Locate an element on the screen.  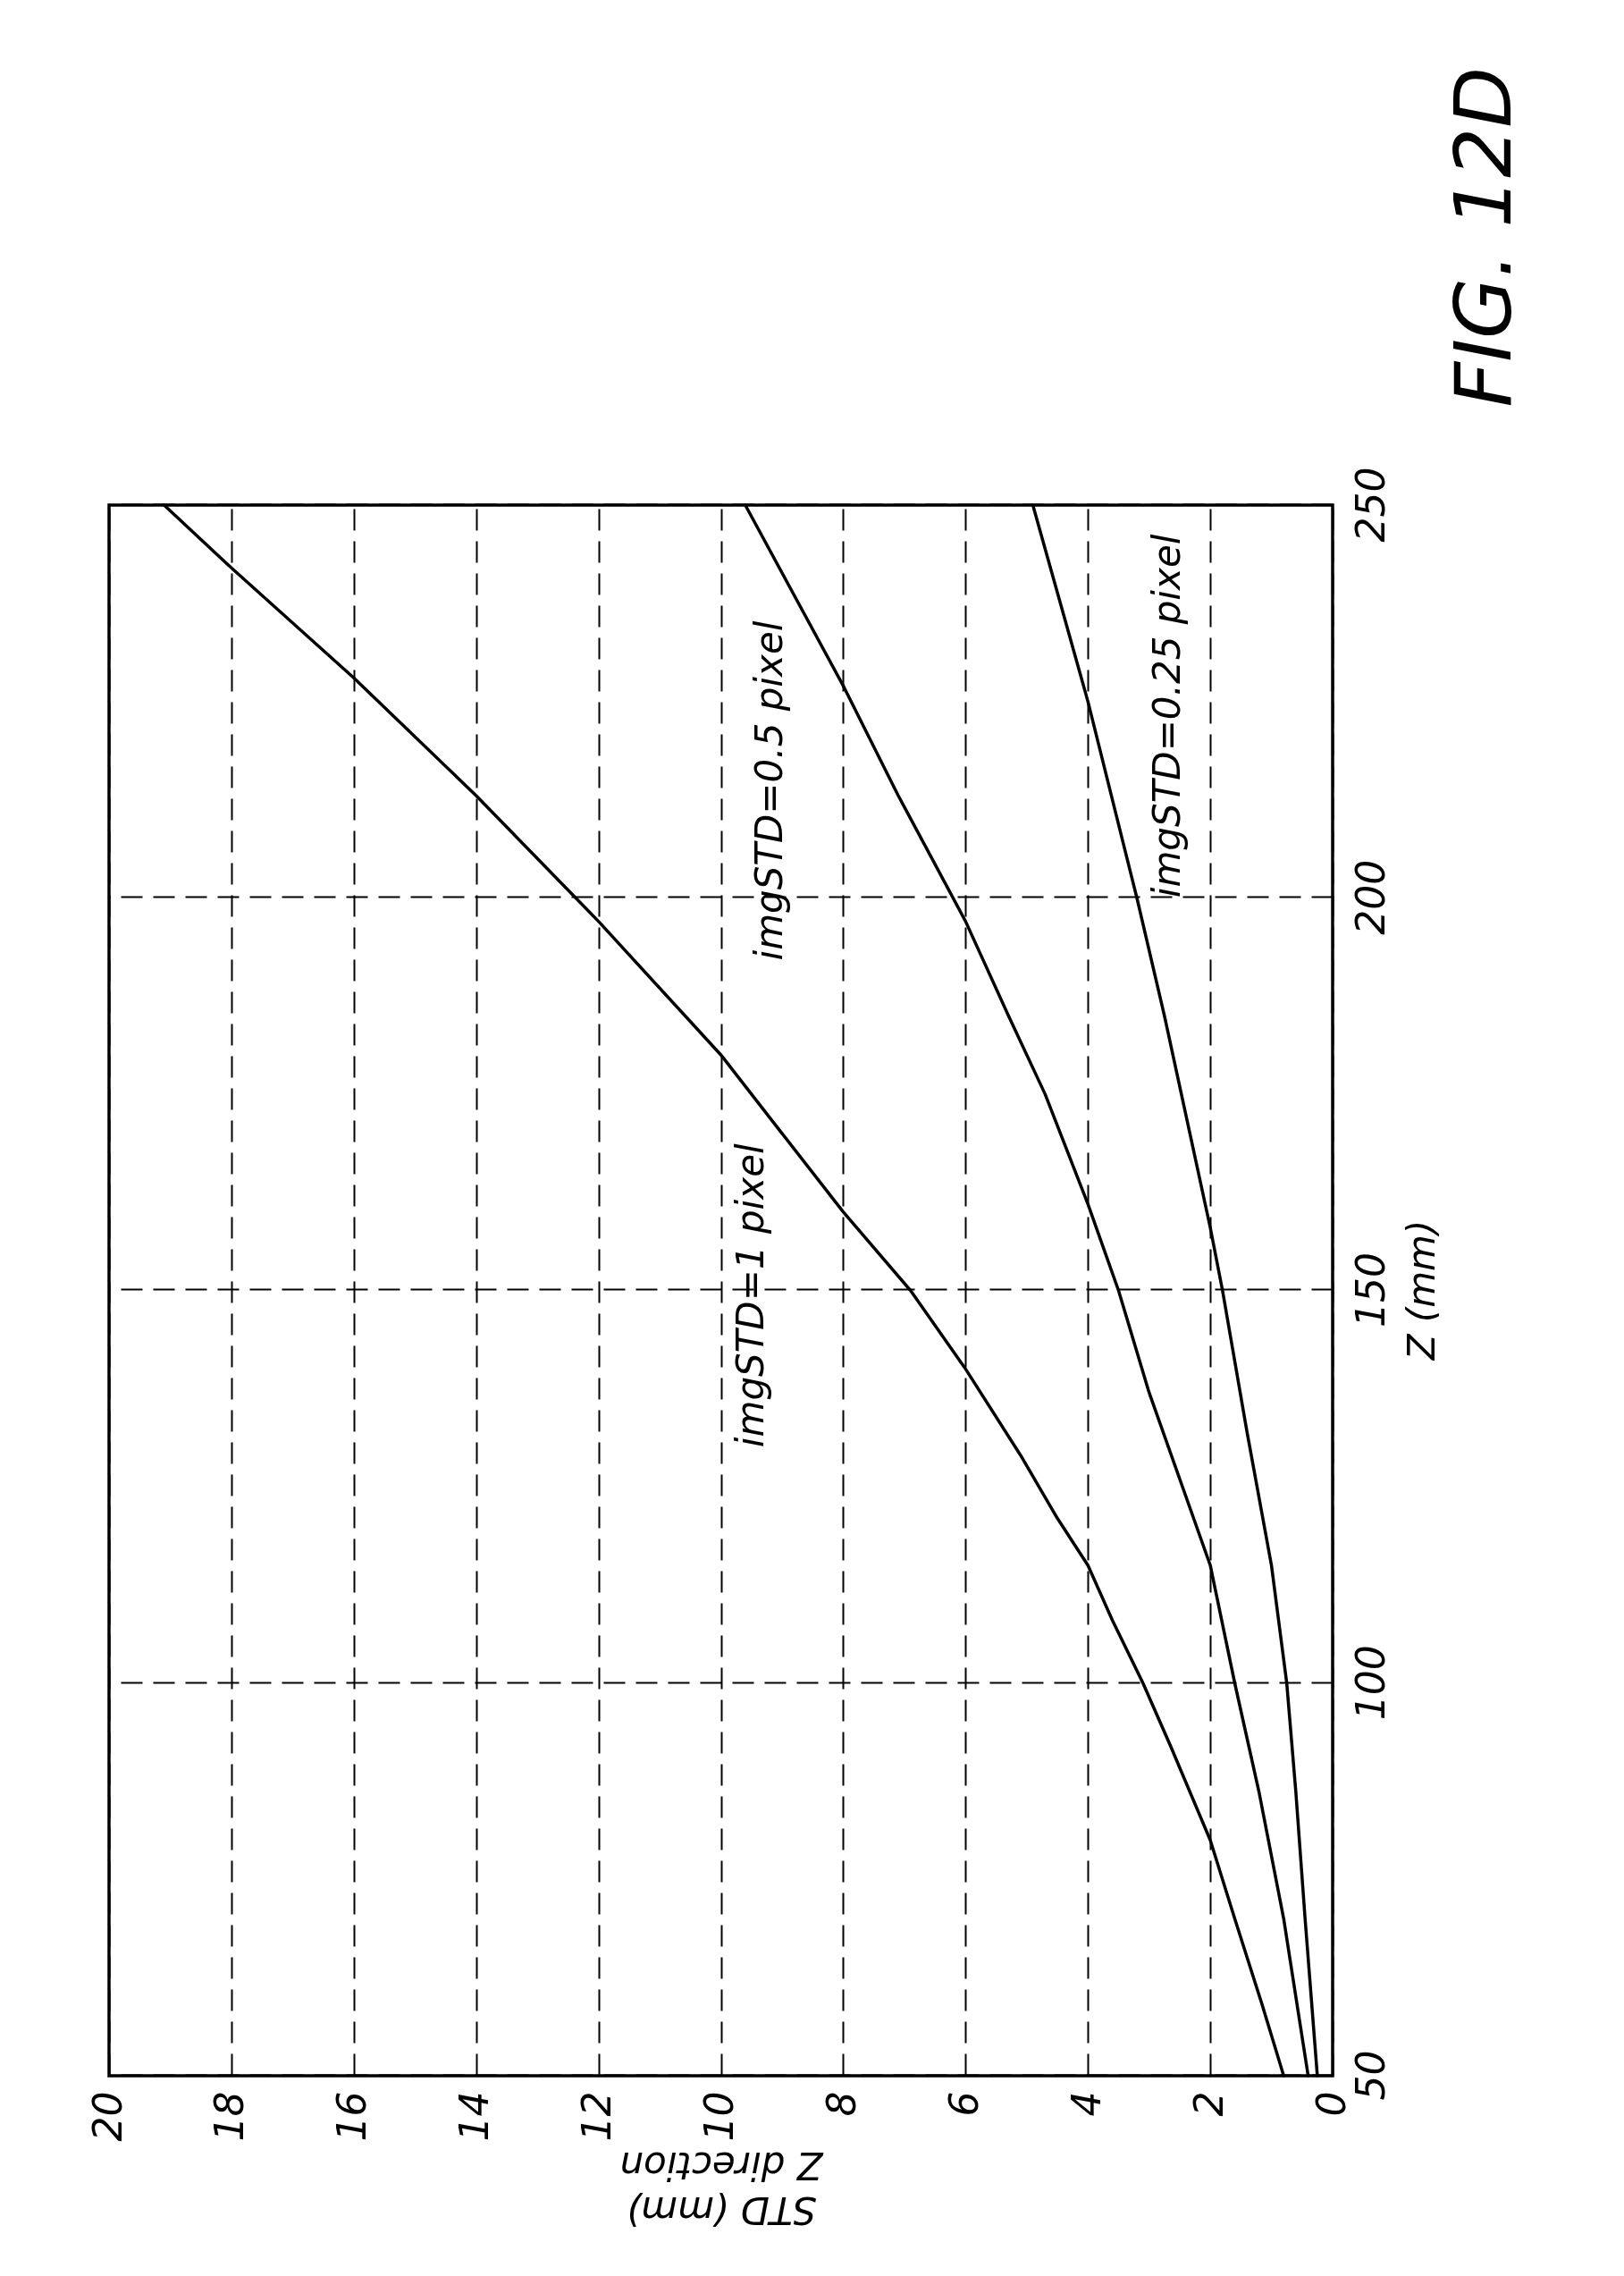
y-tick-label: 100 is located at coordinates (1370, 1683).